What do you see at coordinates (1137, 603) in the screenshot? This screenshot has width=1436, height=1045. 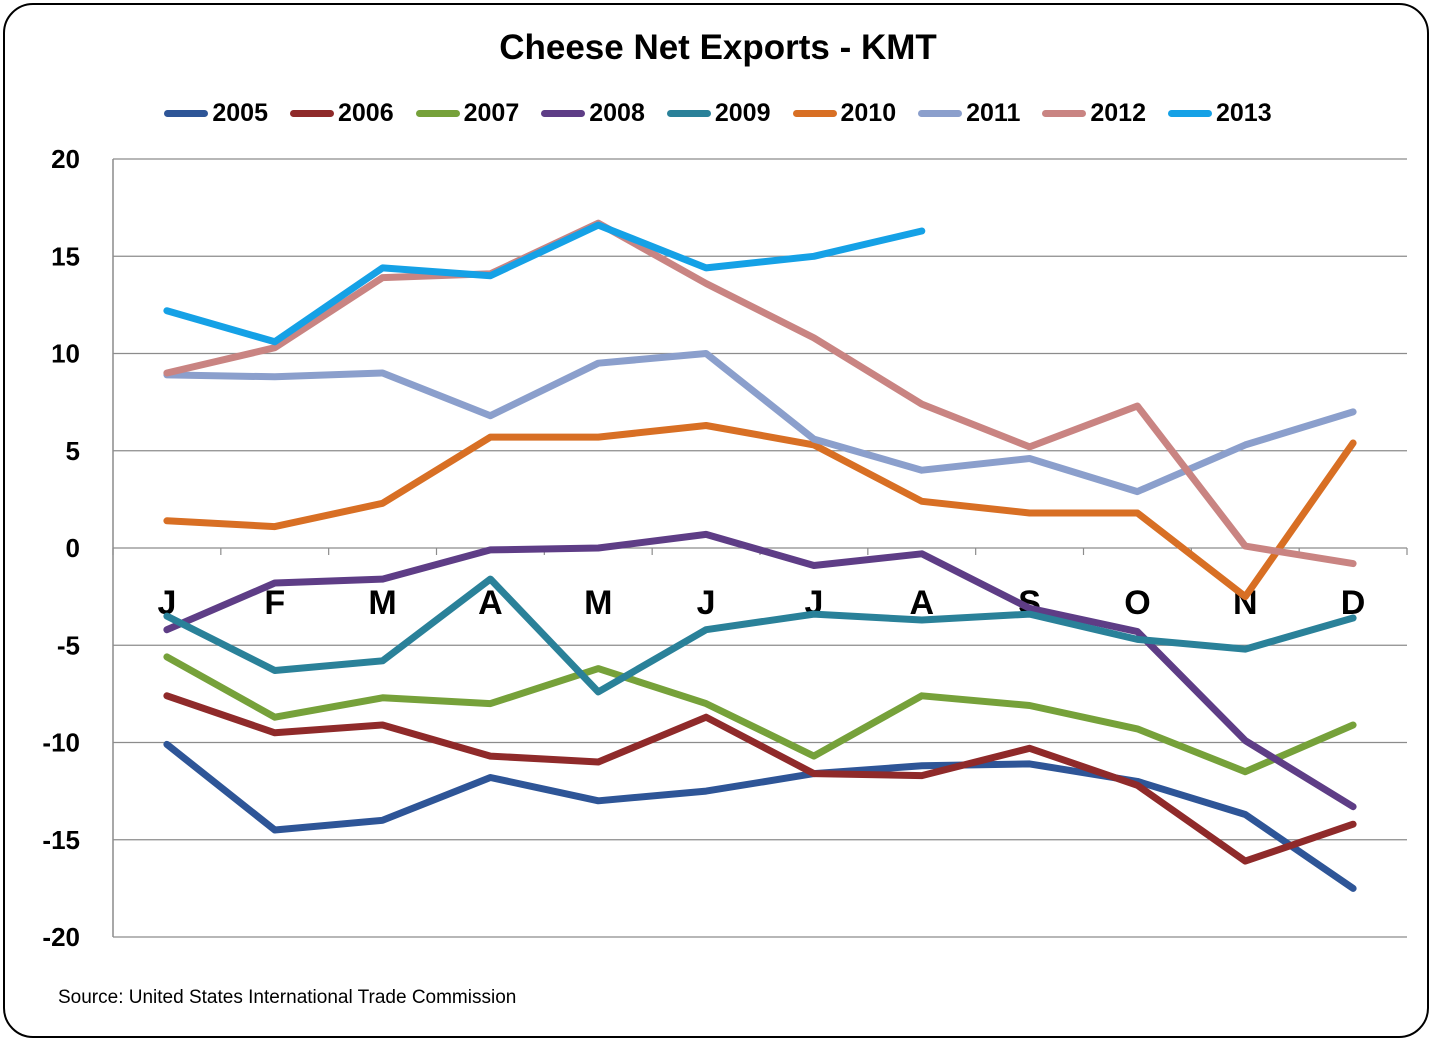 I see `x-tick-label: O` at bounding box center [1137, 603].